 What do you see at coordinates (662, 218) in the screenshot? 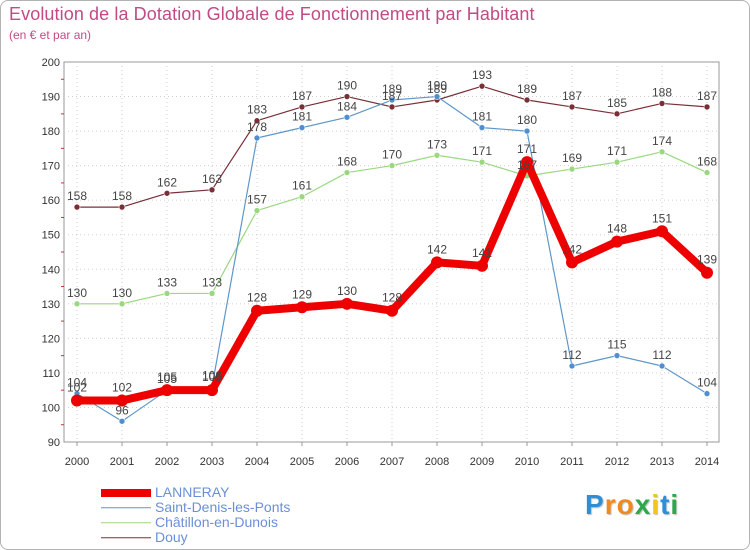
I see `data-label-lanneray: 151` at bounding box center [662, 218].